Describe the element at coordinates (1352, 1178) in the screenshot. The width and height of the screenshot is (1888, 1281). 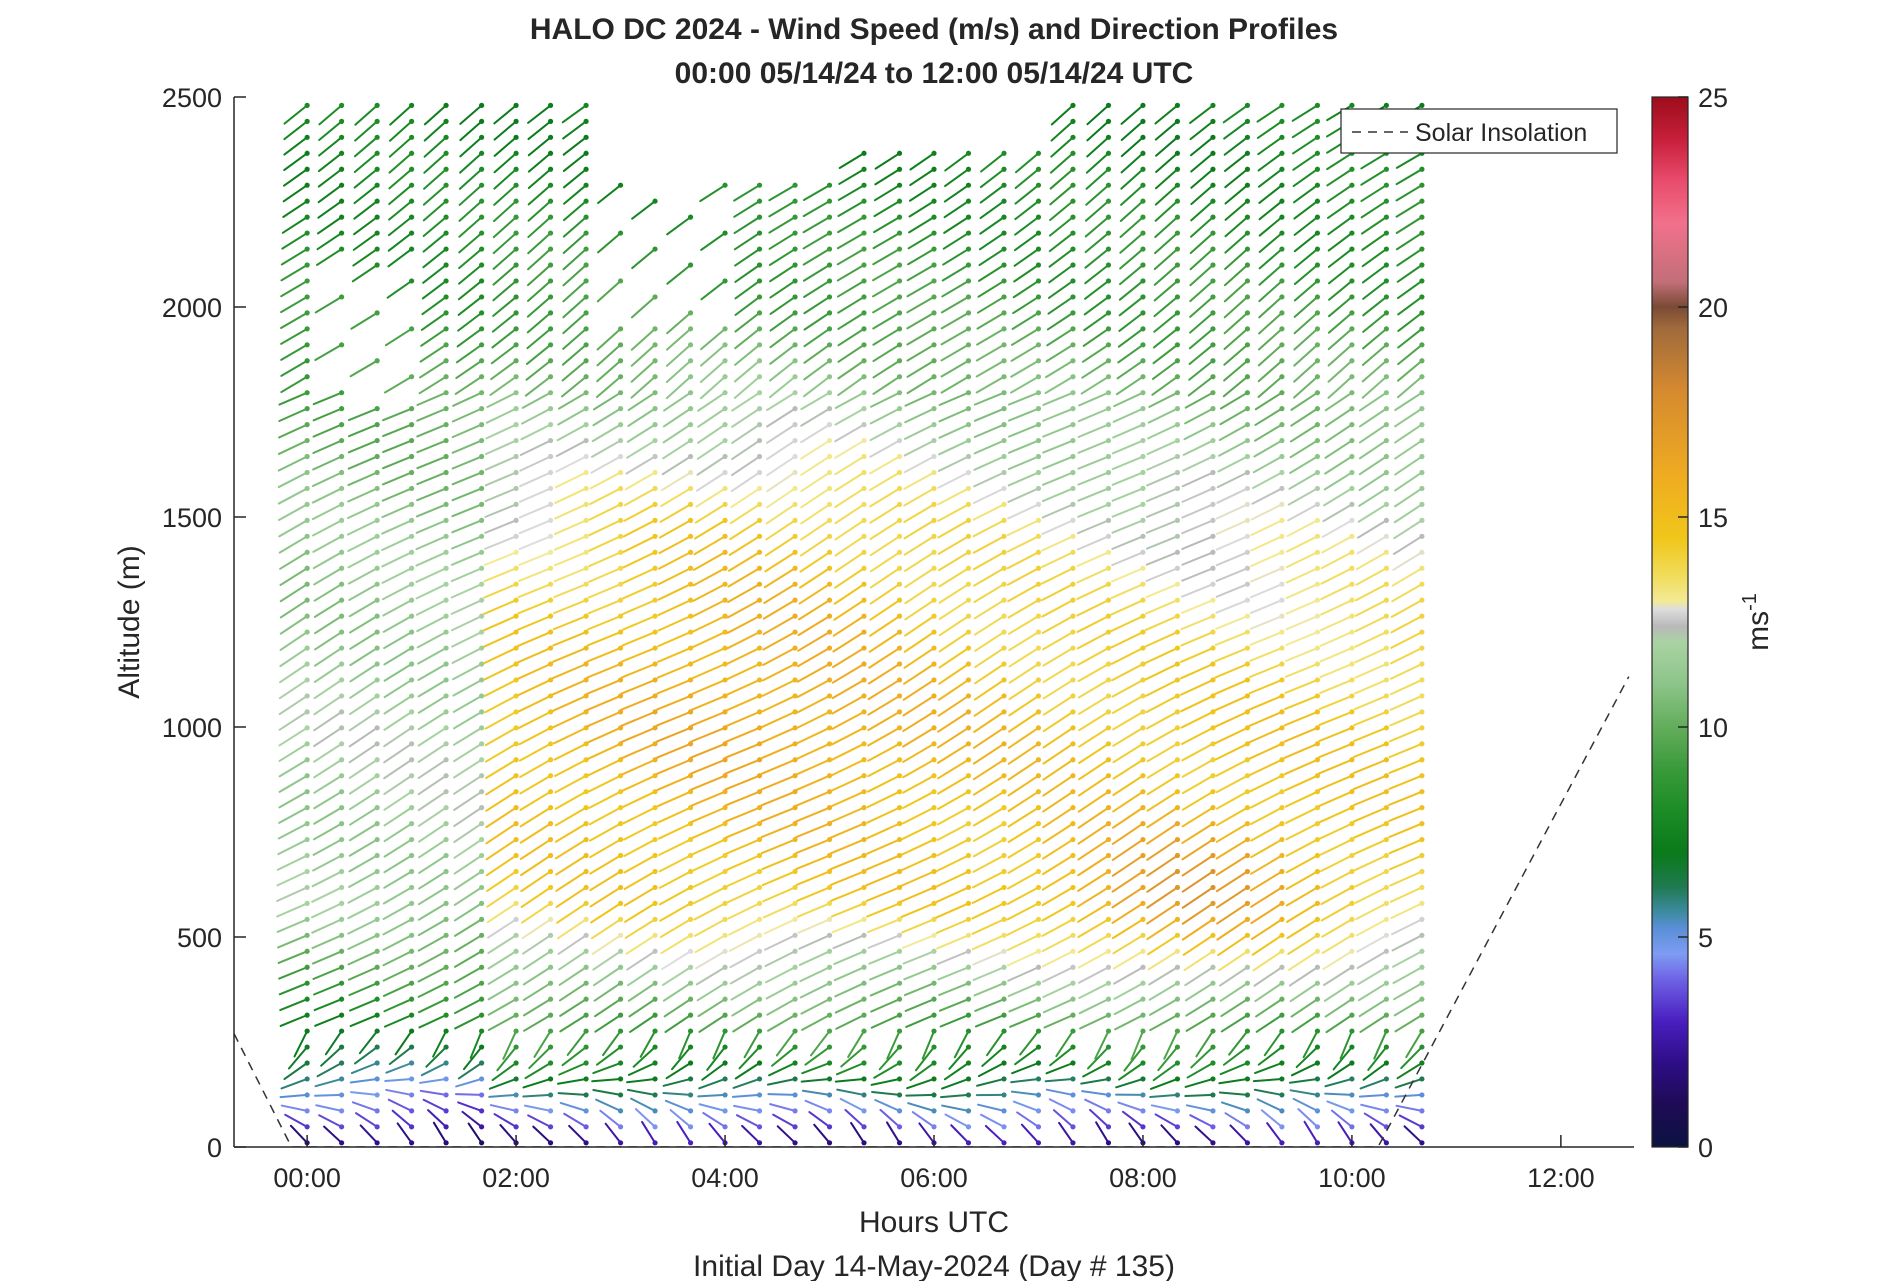
I see `x-tick-label: 10:00` at that location.